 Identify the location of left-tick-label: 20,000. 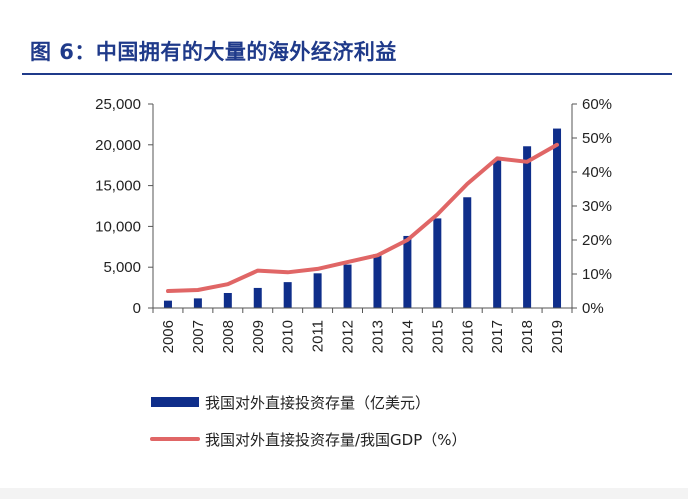
(118, 145).